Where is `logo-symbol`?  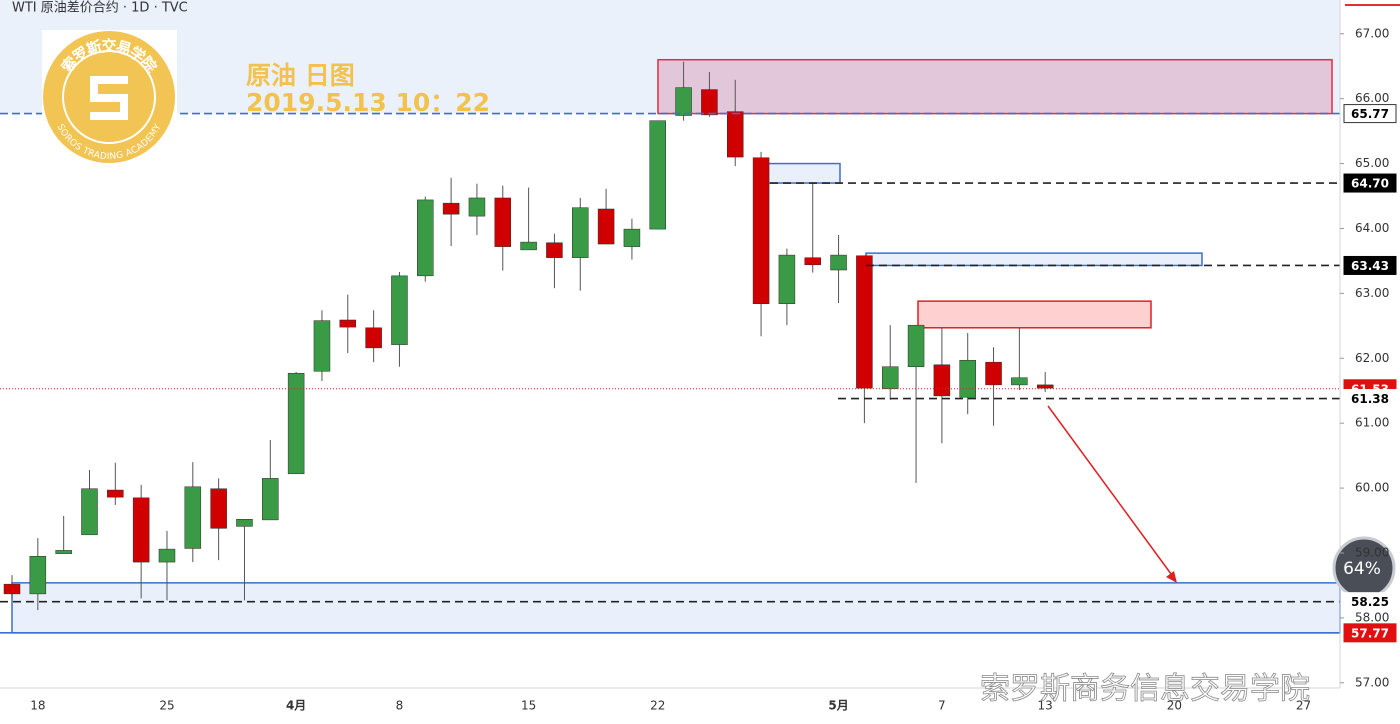
logo-symbol is located at coordinates (109, 98).